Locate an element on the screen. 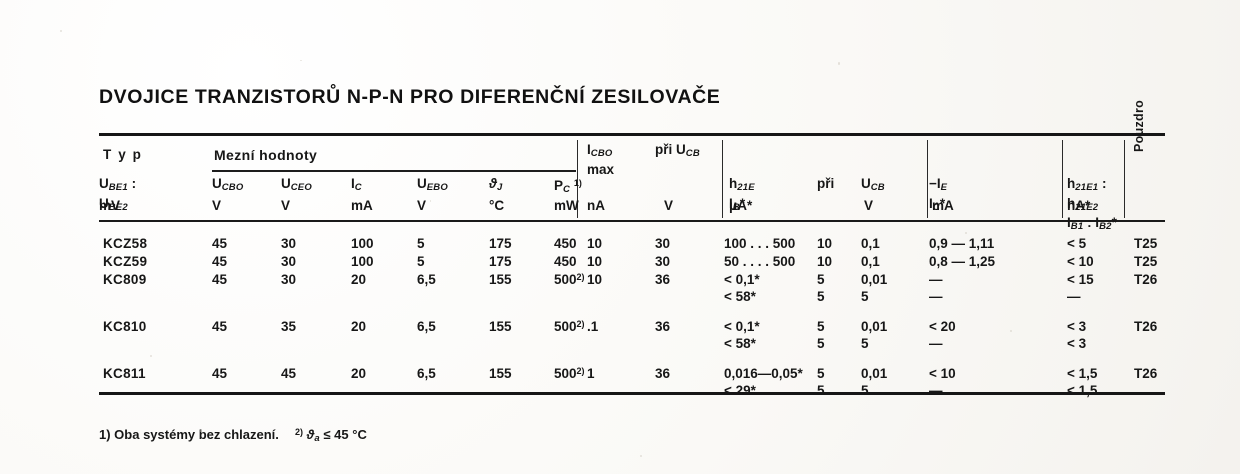 The image size is (1240, 474). row-type-label: KCZ59 is located at coordinates (125, 262).